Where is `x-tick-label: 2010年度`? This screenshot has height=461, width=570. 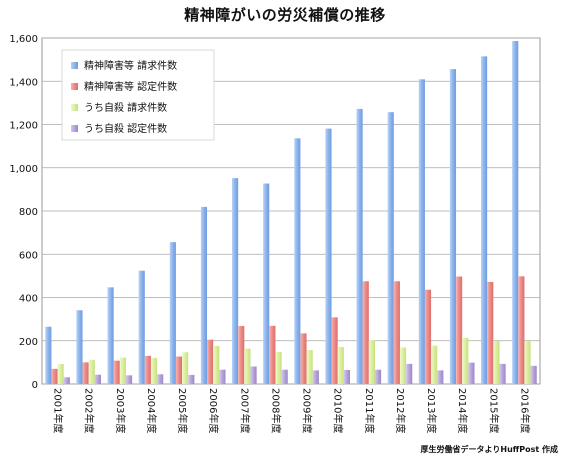 x-tick-label: 2010年度 is located at coordinates (338, 410).